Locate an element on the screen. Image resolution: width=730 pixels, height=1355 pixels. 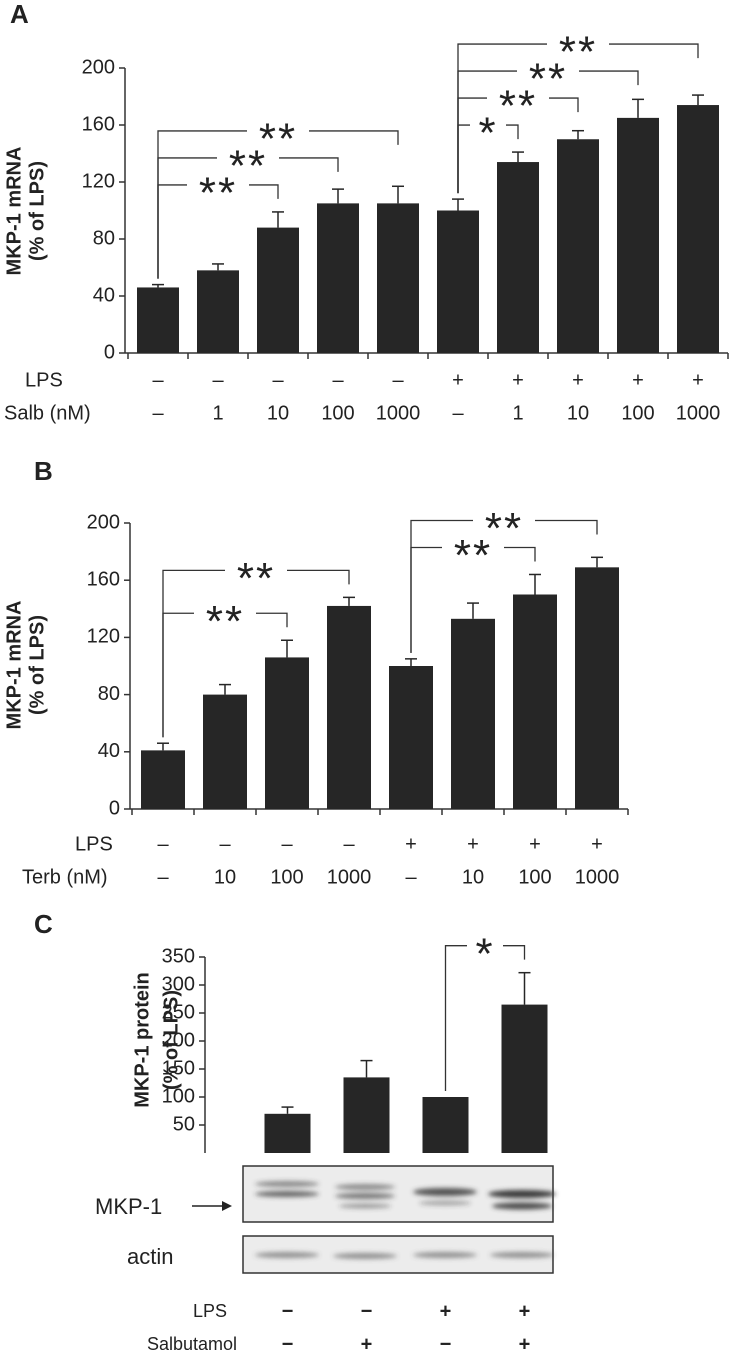
row-label: LPS is located at coordinates (210, 1311).